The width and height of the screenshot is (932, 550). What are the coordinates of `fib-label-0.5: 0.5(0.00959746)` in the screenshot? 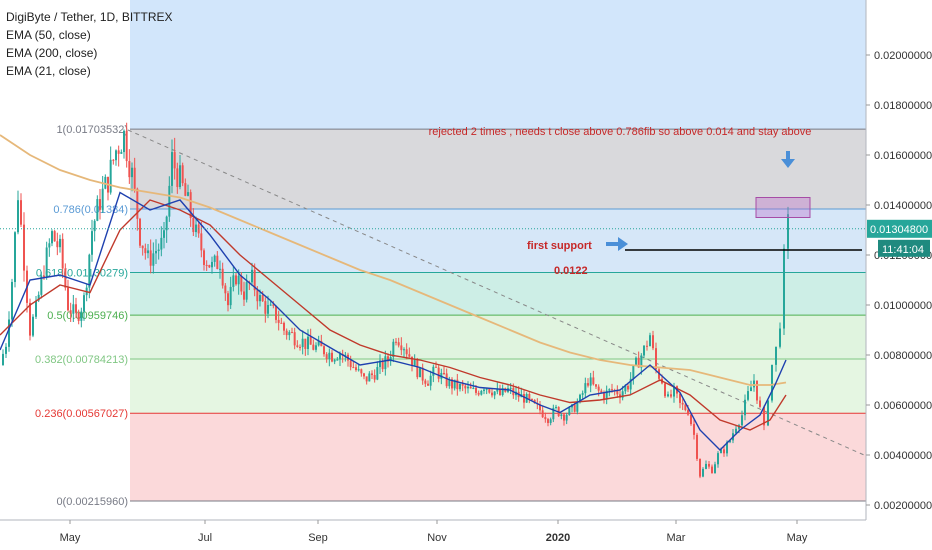 It's located at (87, 316).